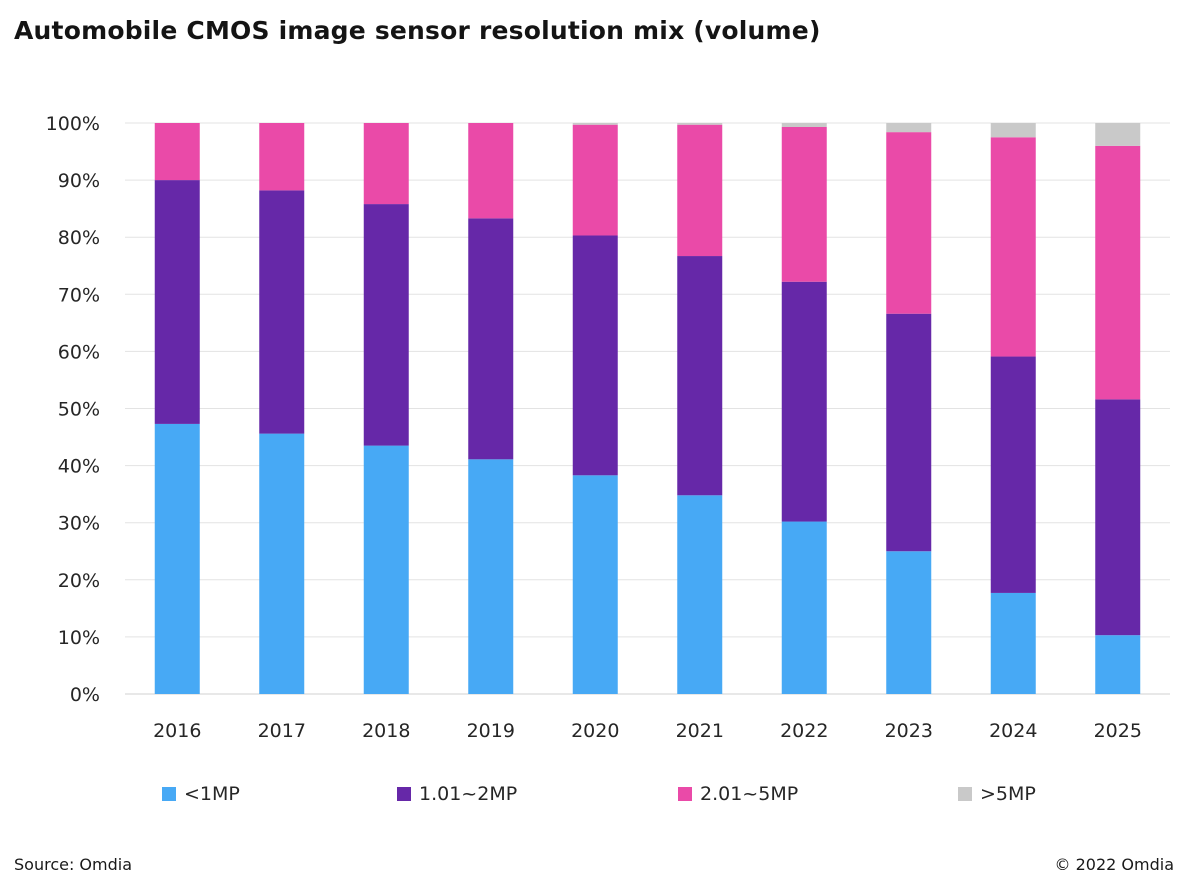 The height and width of the screenshot is (894, 1188). Describe the element at coordinates (404, 794) in the screenshot. I see `legend-swatch-1to2mp` at that location.